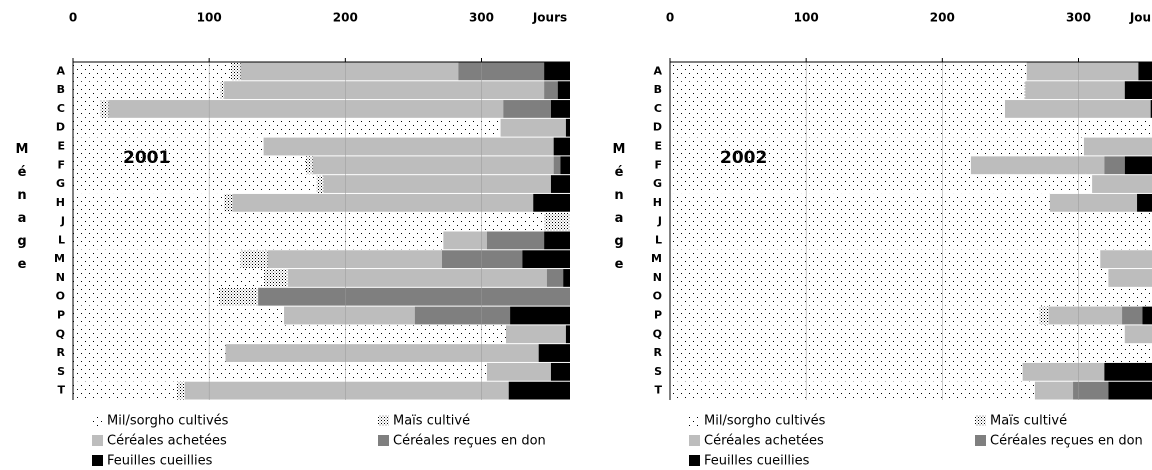 This screenshot has height=470, width=1152. Describe the element at coordinates (658, 315) in the screenshot. I see `y-tick-label: P` at that location.